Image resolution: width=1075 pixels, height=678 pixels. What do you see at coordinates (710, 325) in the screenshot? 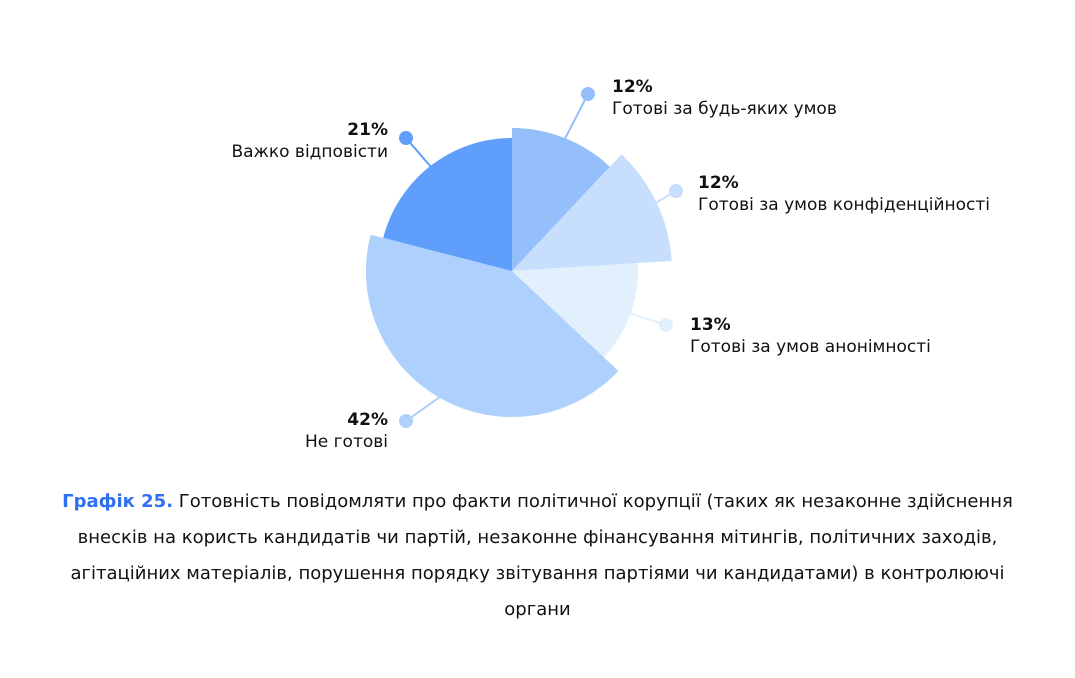
I see `slice-value-label: 13%` at bounding box center [710, 325].